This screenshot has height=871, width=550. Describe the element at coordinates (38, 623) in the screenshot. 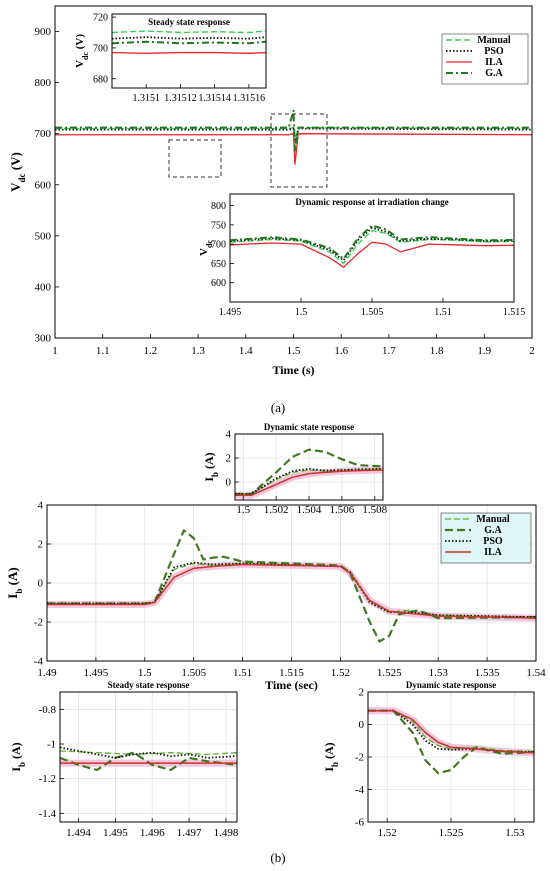

I see `y-tick-label: -2` at that location.